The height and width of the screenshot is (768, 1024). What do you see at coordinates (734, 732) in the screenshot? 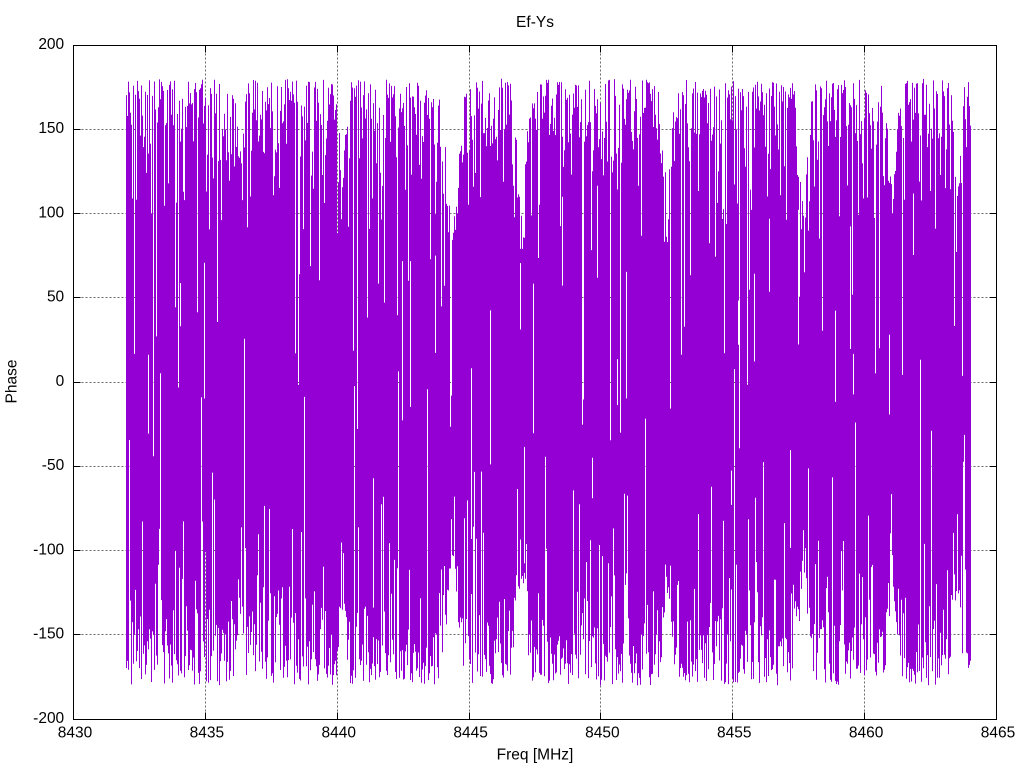
I see `svg-text: 8455` at bounding box center [734, 732].